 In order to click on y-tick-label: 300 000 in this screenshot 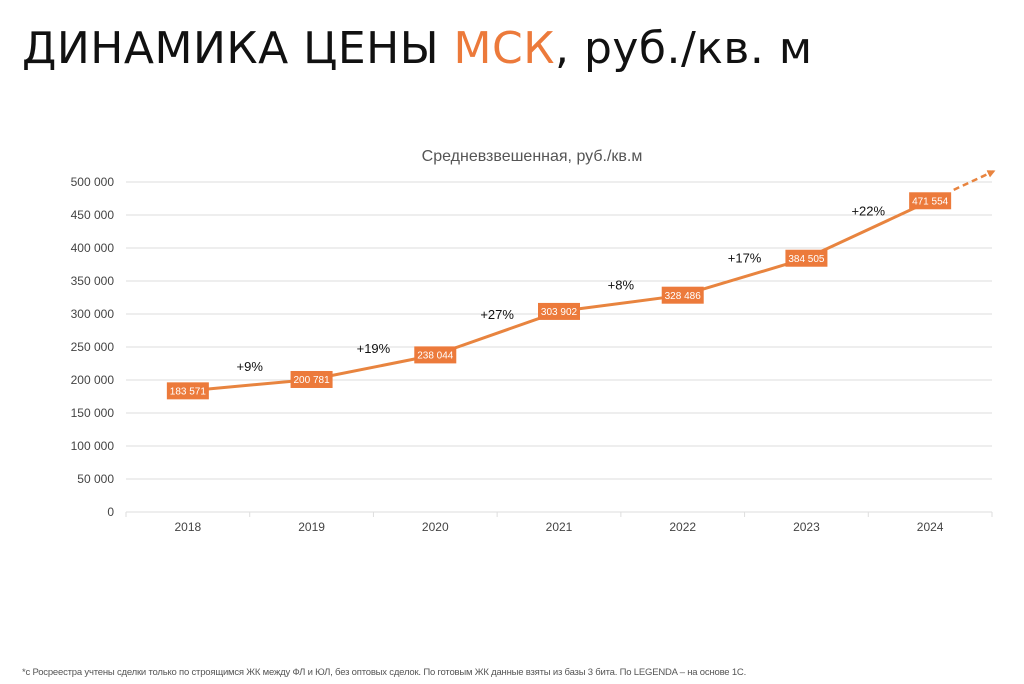, I will do `click(93, 314)`.